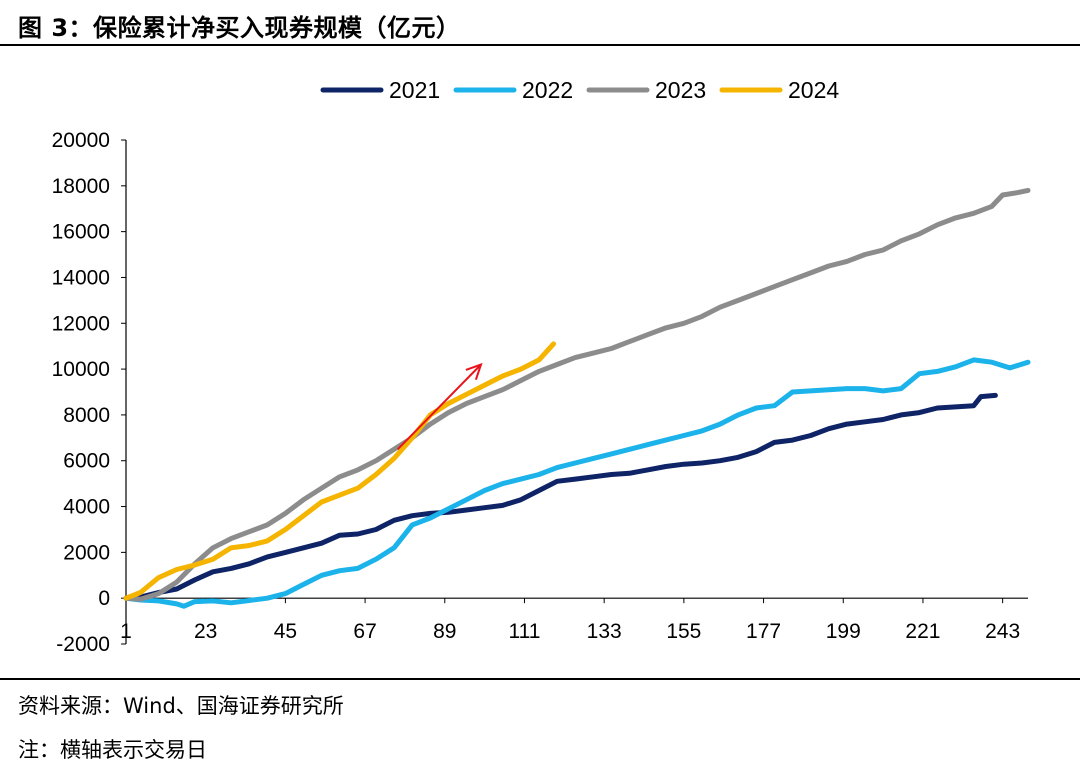 The height and width of the screenshot is (764, 1080). I want to click on y-tick-label: 4000, so click(86, 507).